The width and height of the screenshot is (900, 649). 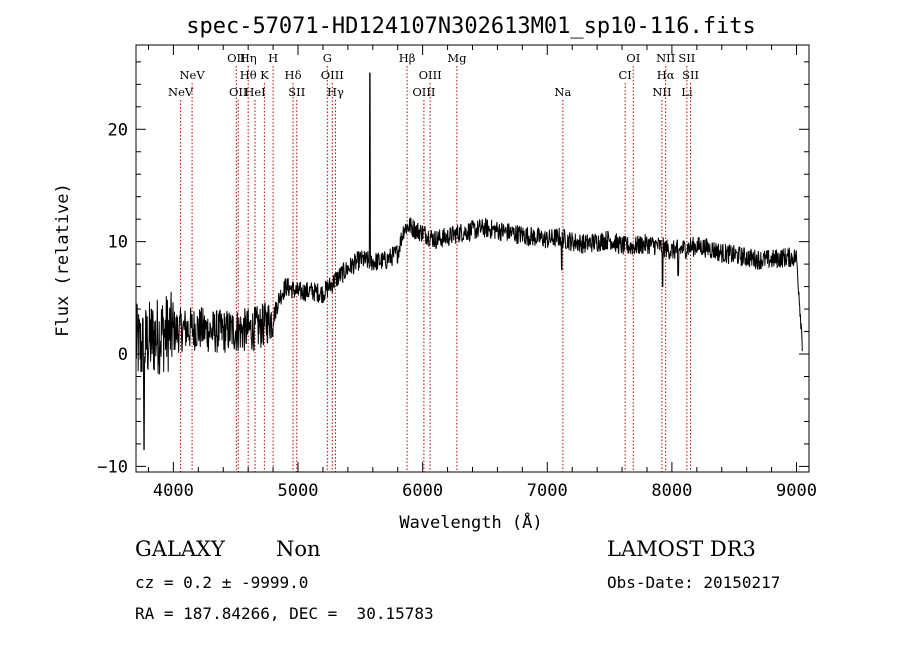 I want to click on x-tick-label: 4000, so click(x=173, y=491).